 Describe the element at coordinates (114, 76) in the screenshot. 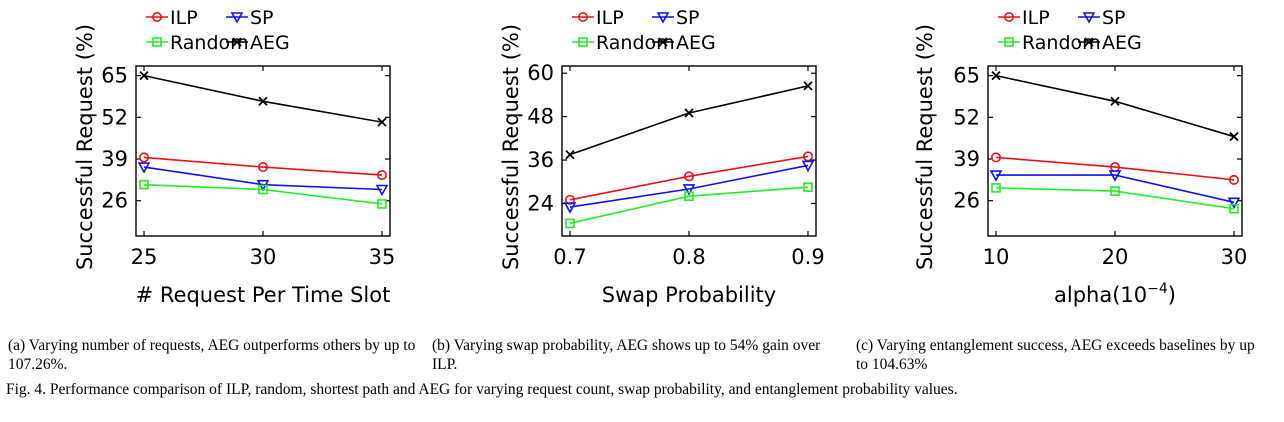

I see `y-tick-label: 65` at that location.